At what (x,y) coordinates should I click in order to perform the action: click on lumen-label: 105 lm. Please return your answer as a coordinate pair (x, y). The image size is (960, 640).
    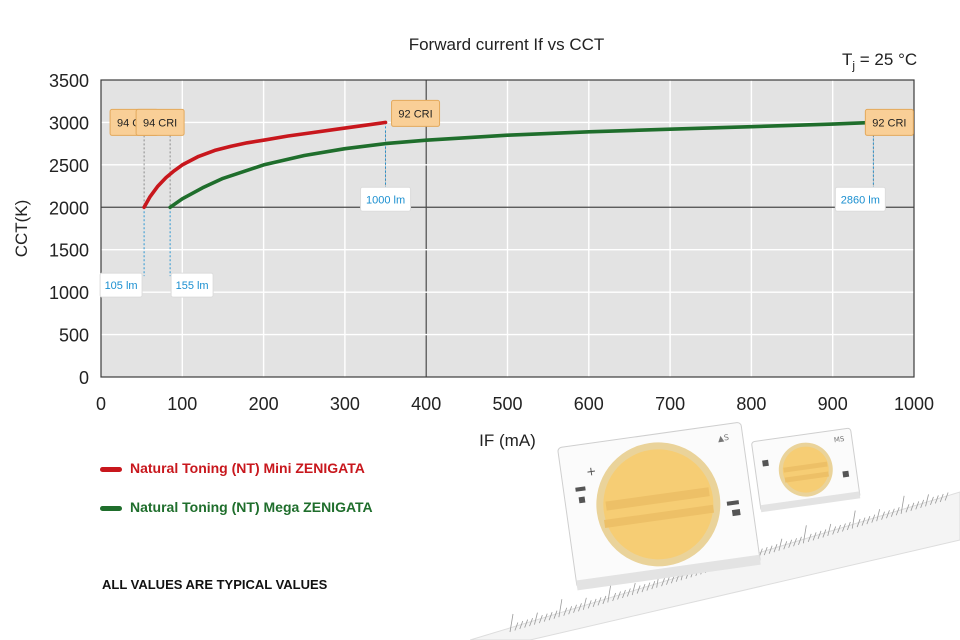
    Looking at the image, I should click on (121, 286).